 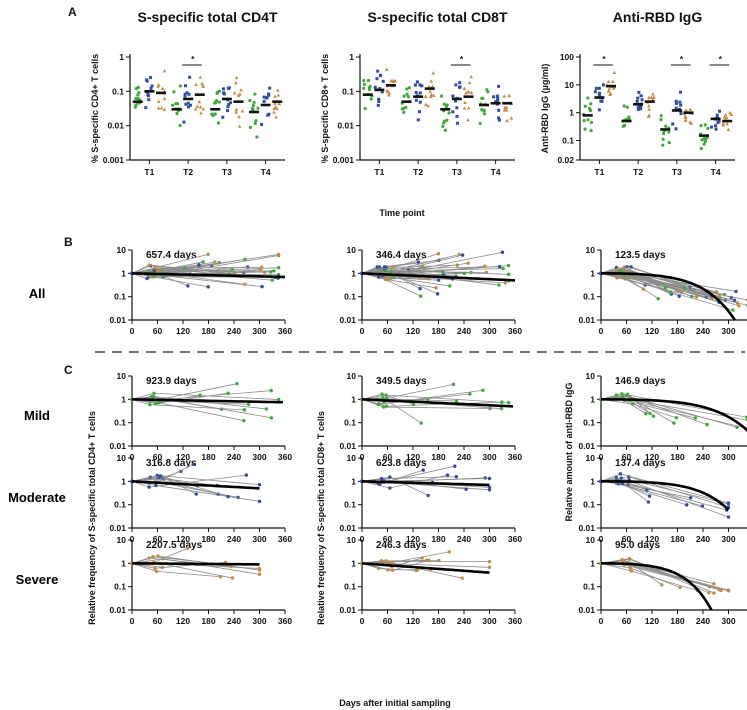 What do you see at coordinates (401, 381) in the screenshot?
I see `half-life-label: 349.5 days` at bounding box center [401, 381].